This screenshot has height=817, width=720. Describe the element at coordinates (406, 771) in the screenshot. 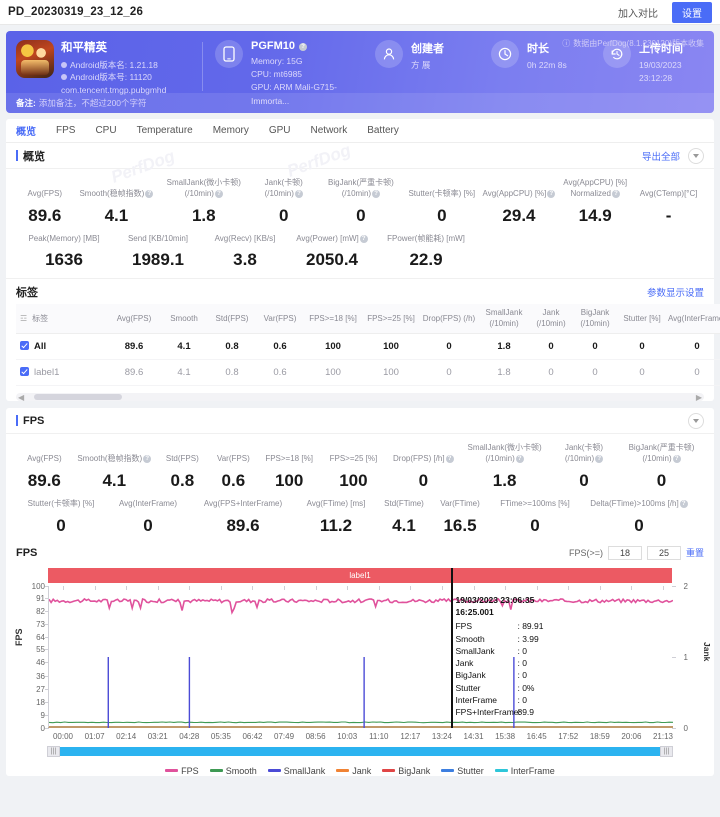

I see `legend-item-bigjank: BigJank` at that location.